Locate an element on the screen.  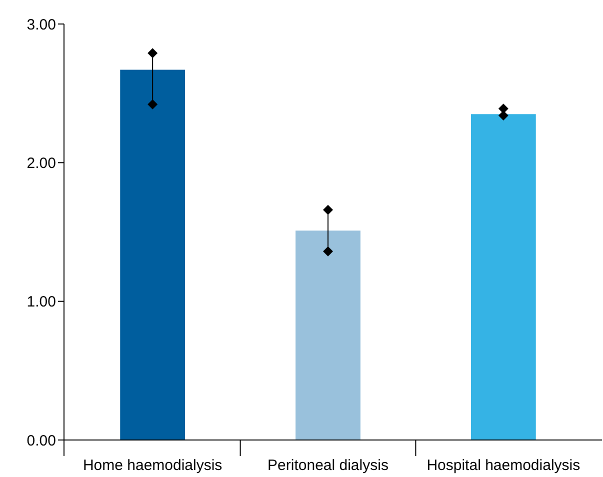
y-tick-label: 1.00 is located at coordinates (41, 302).